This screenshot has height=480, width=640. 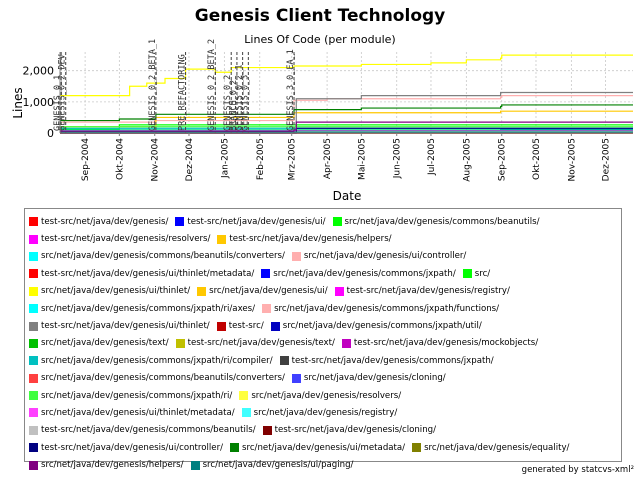 I want to click on legend-item: src/net/java/dev/genesis/commons/jxpath/, so click(x=358, y=274).